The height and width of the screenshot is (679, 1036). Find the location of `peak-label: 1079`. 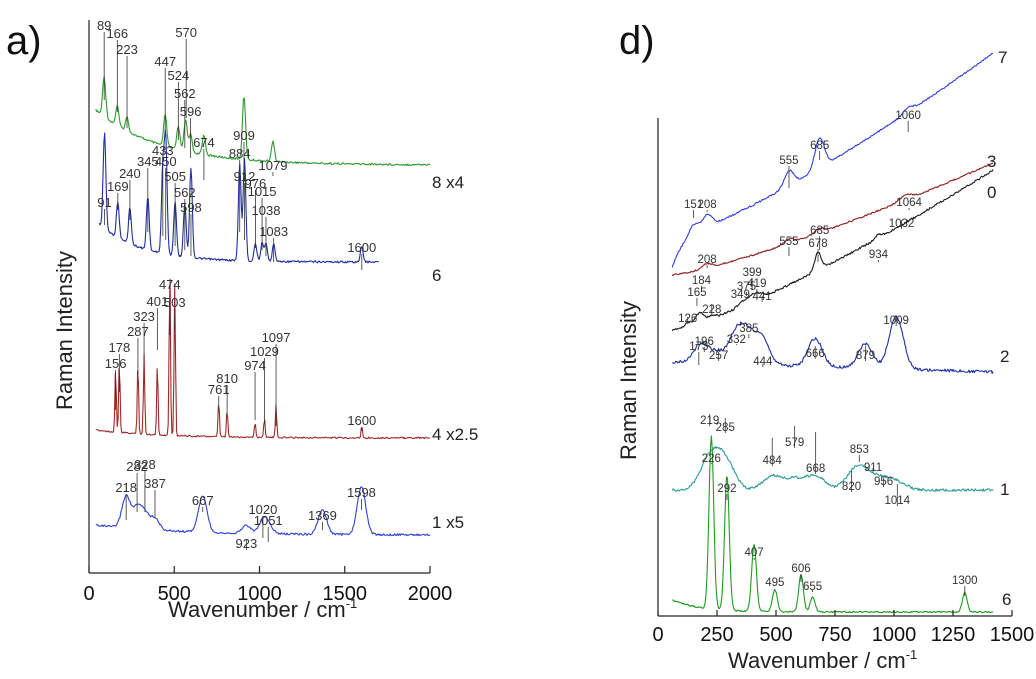

peak-label: 1079 is located at coordinates (273, 165).